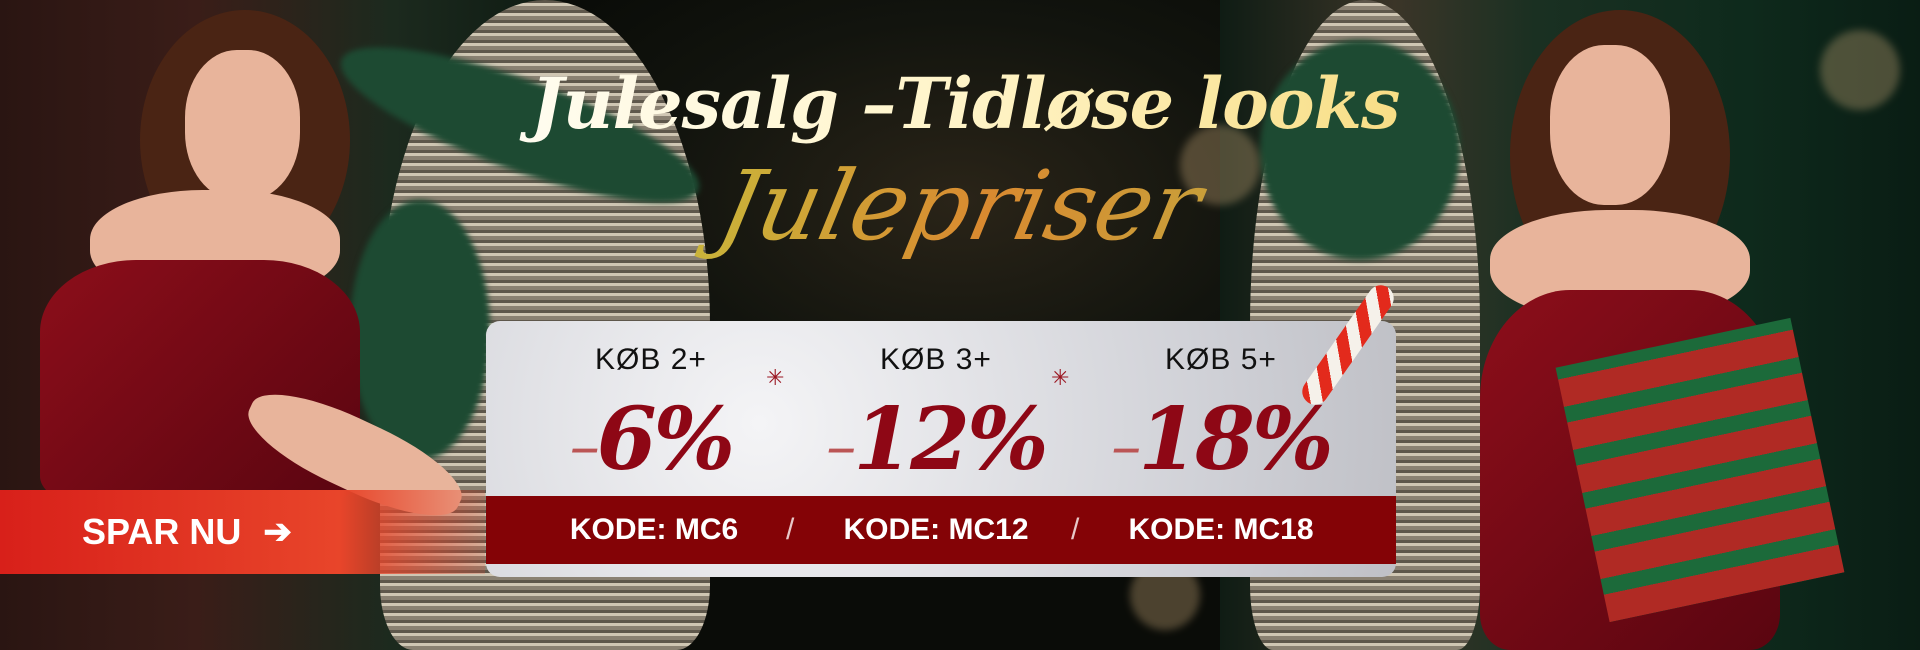  Describe the element at coordinates (1221, 359) in the screenshot. I see `offer-buy-label: KØB 5+` at that location.